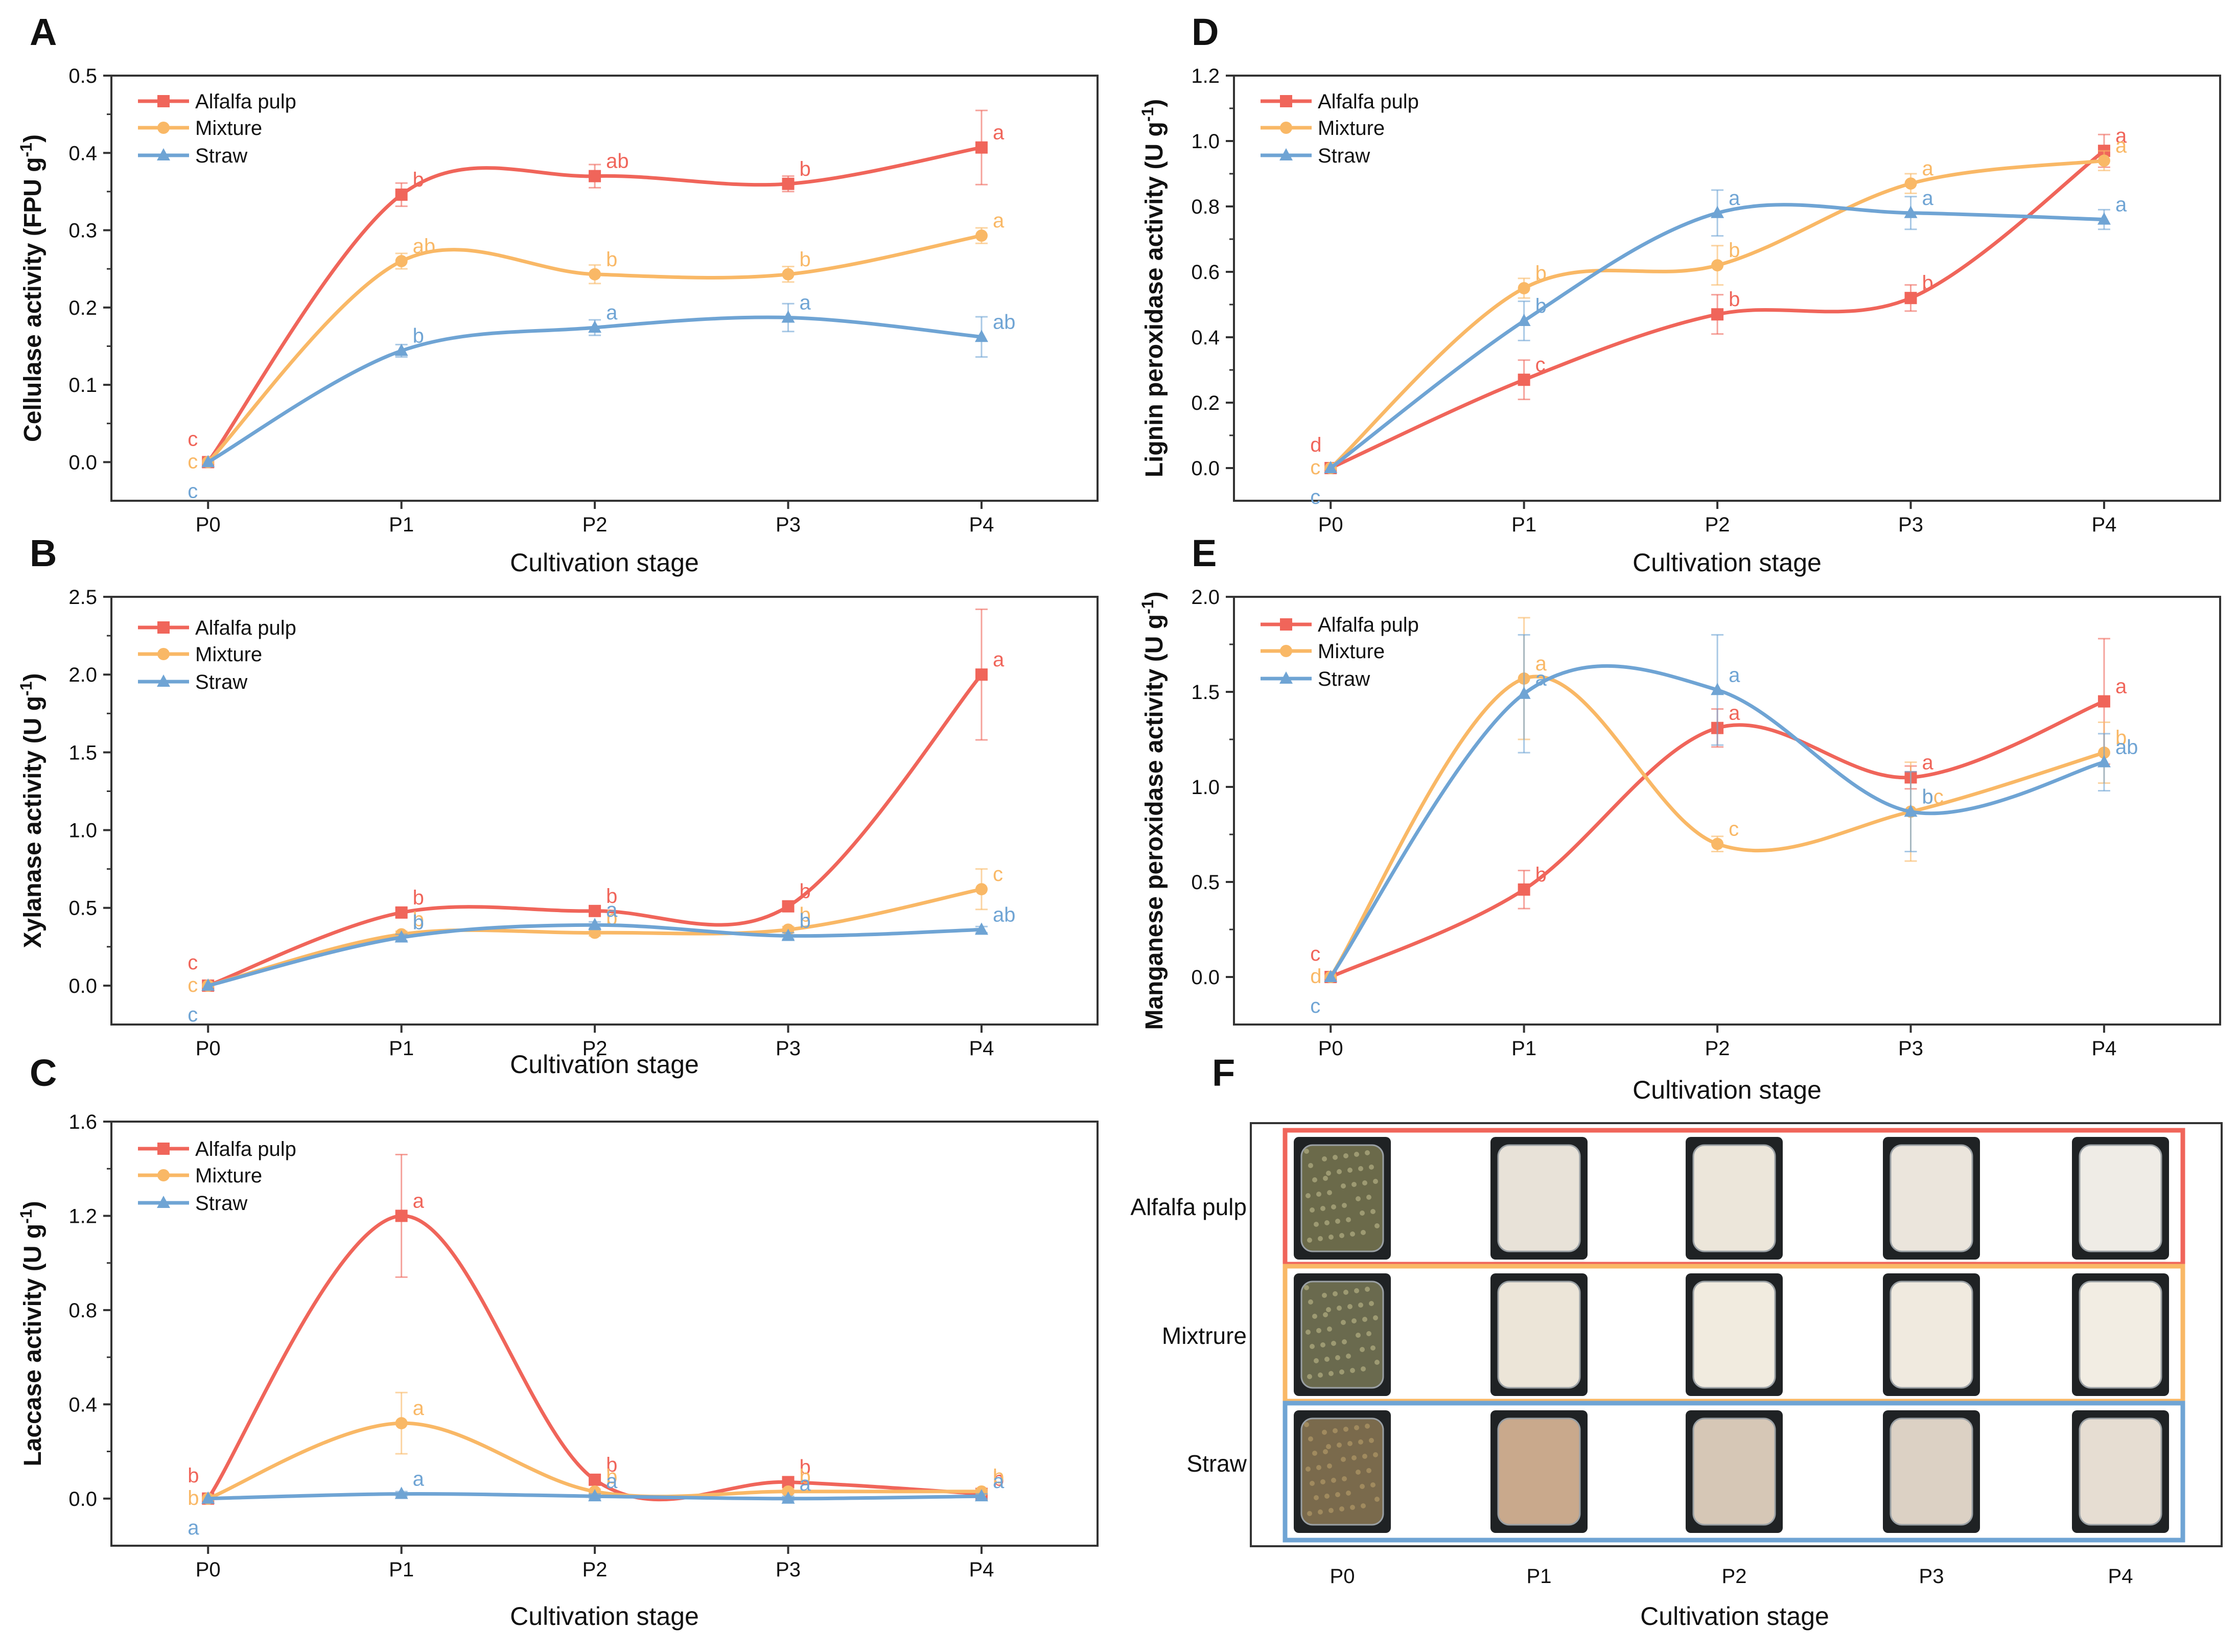  Describe the element at coordinates (1205, 32) in the screenshot. I see `panel-letter: D` at that location.